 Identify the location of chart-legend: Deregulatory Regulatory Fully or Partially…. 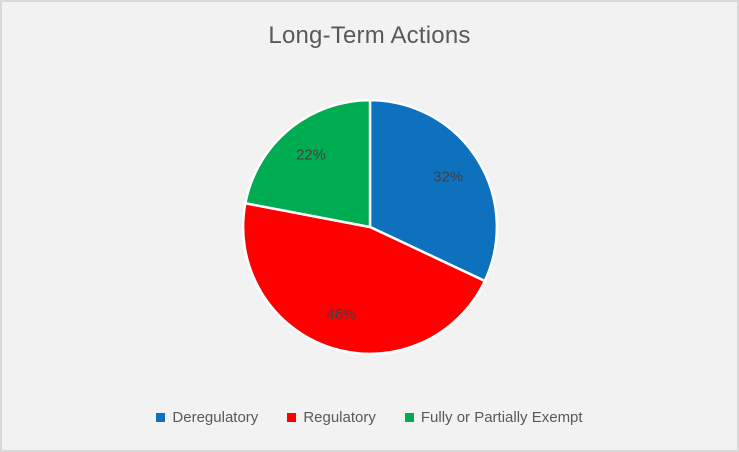
(369, 417).